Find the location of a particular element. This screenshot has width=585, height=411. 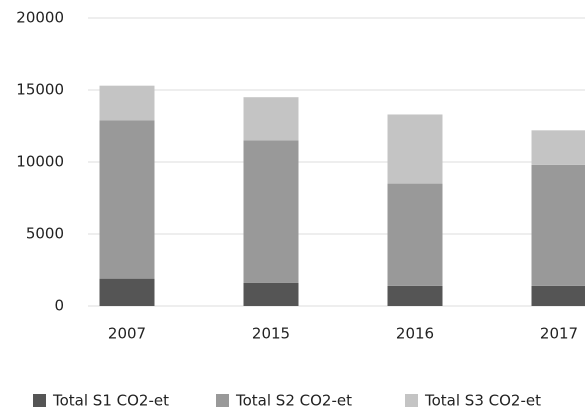

y-tick-label: 5000 is located at coordinates (45, 234).